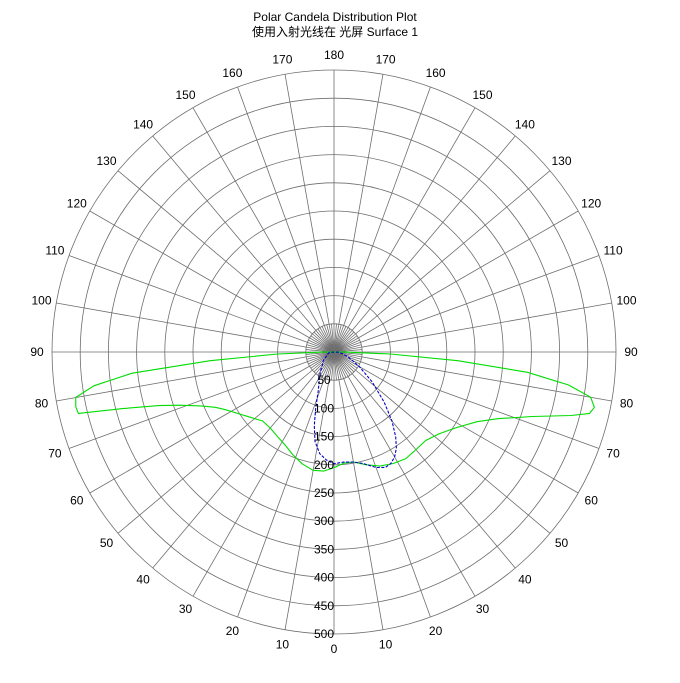  Describe the element at coordinates (324, 465) in the screenshot. I see `radial-tick-label: 200` at that location.